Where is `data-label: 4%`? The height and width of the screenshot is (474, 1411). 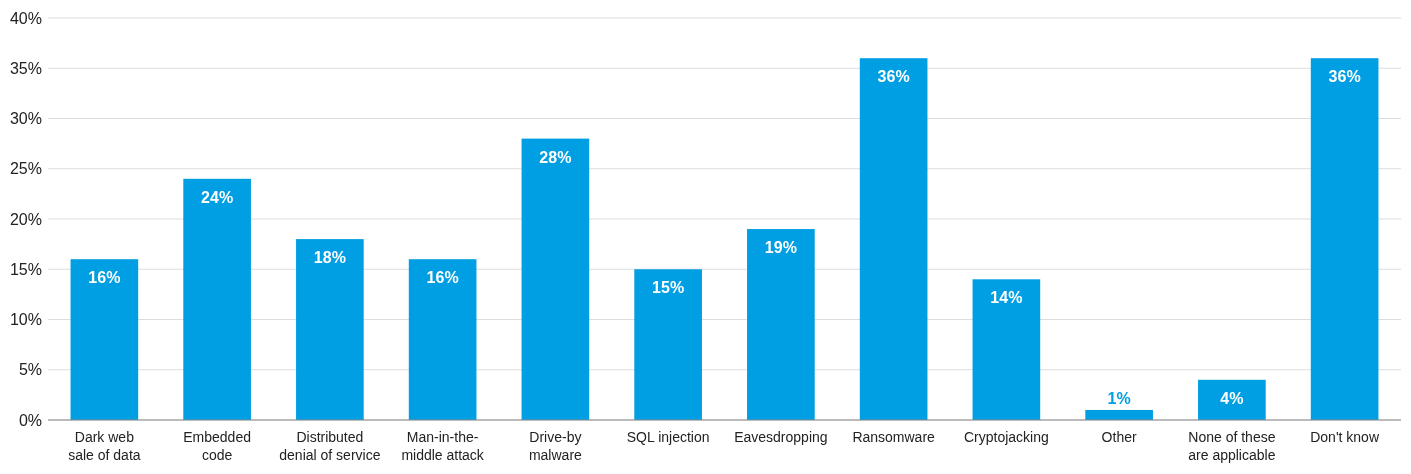 data-label: 4% is located at coordinates (1232, 398).